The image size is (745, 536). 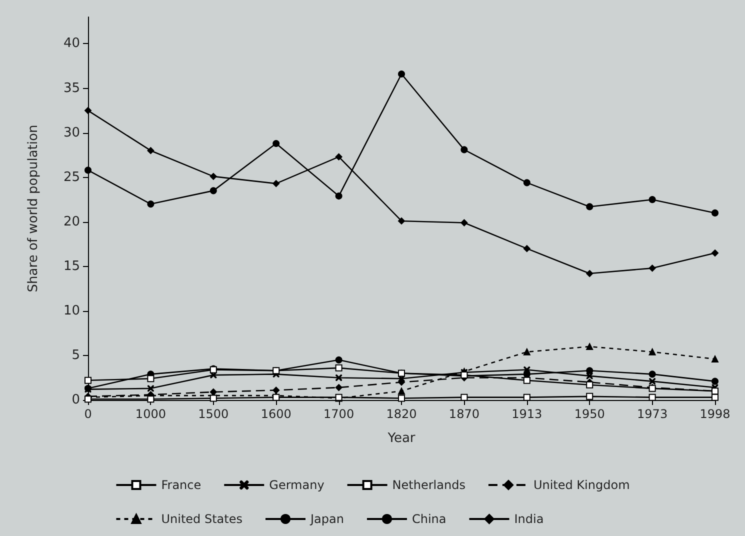 What do you see at coordinates (71, 88) in the screenshot?
I see `y-tick-label: 35` at bounding box center [71, 88].